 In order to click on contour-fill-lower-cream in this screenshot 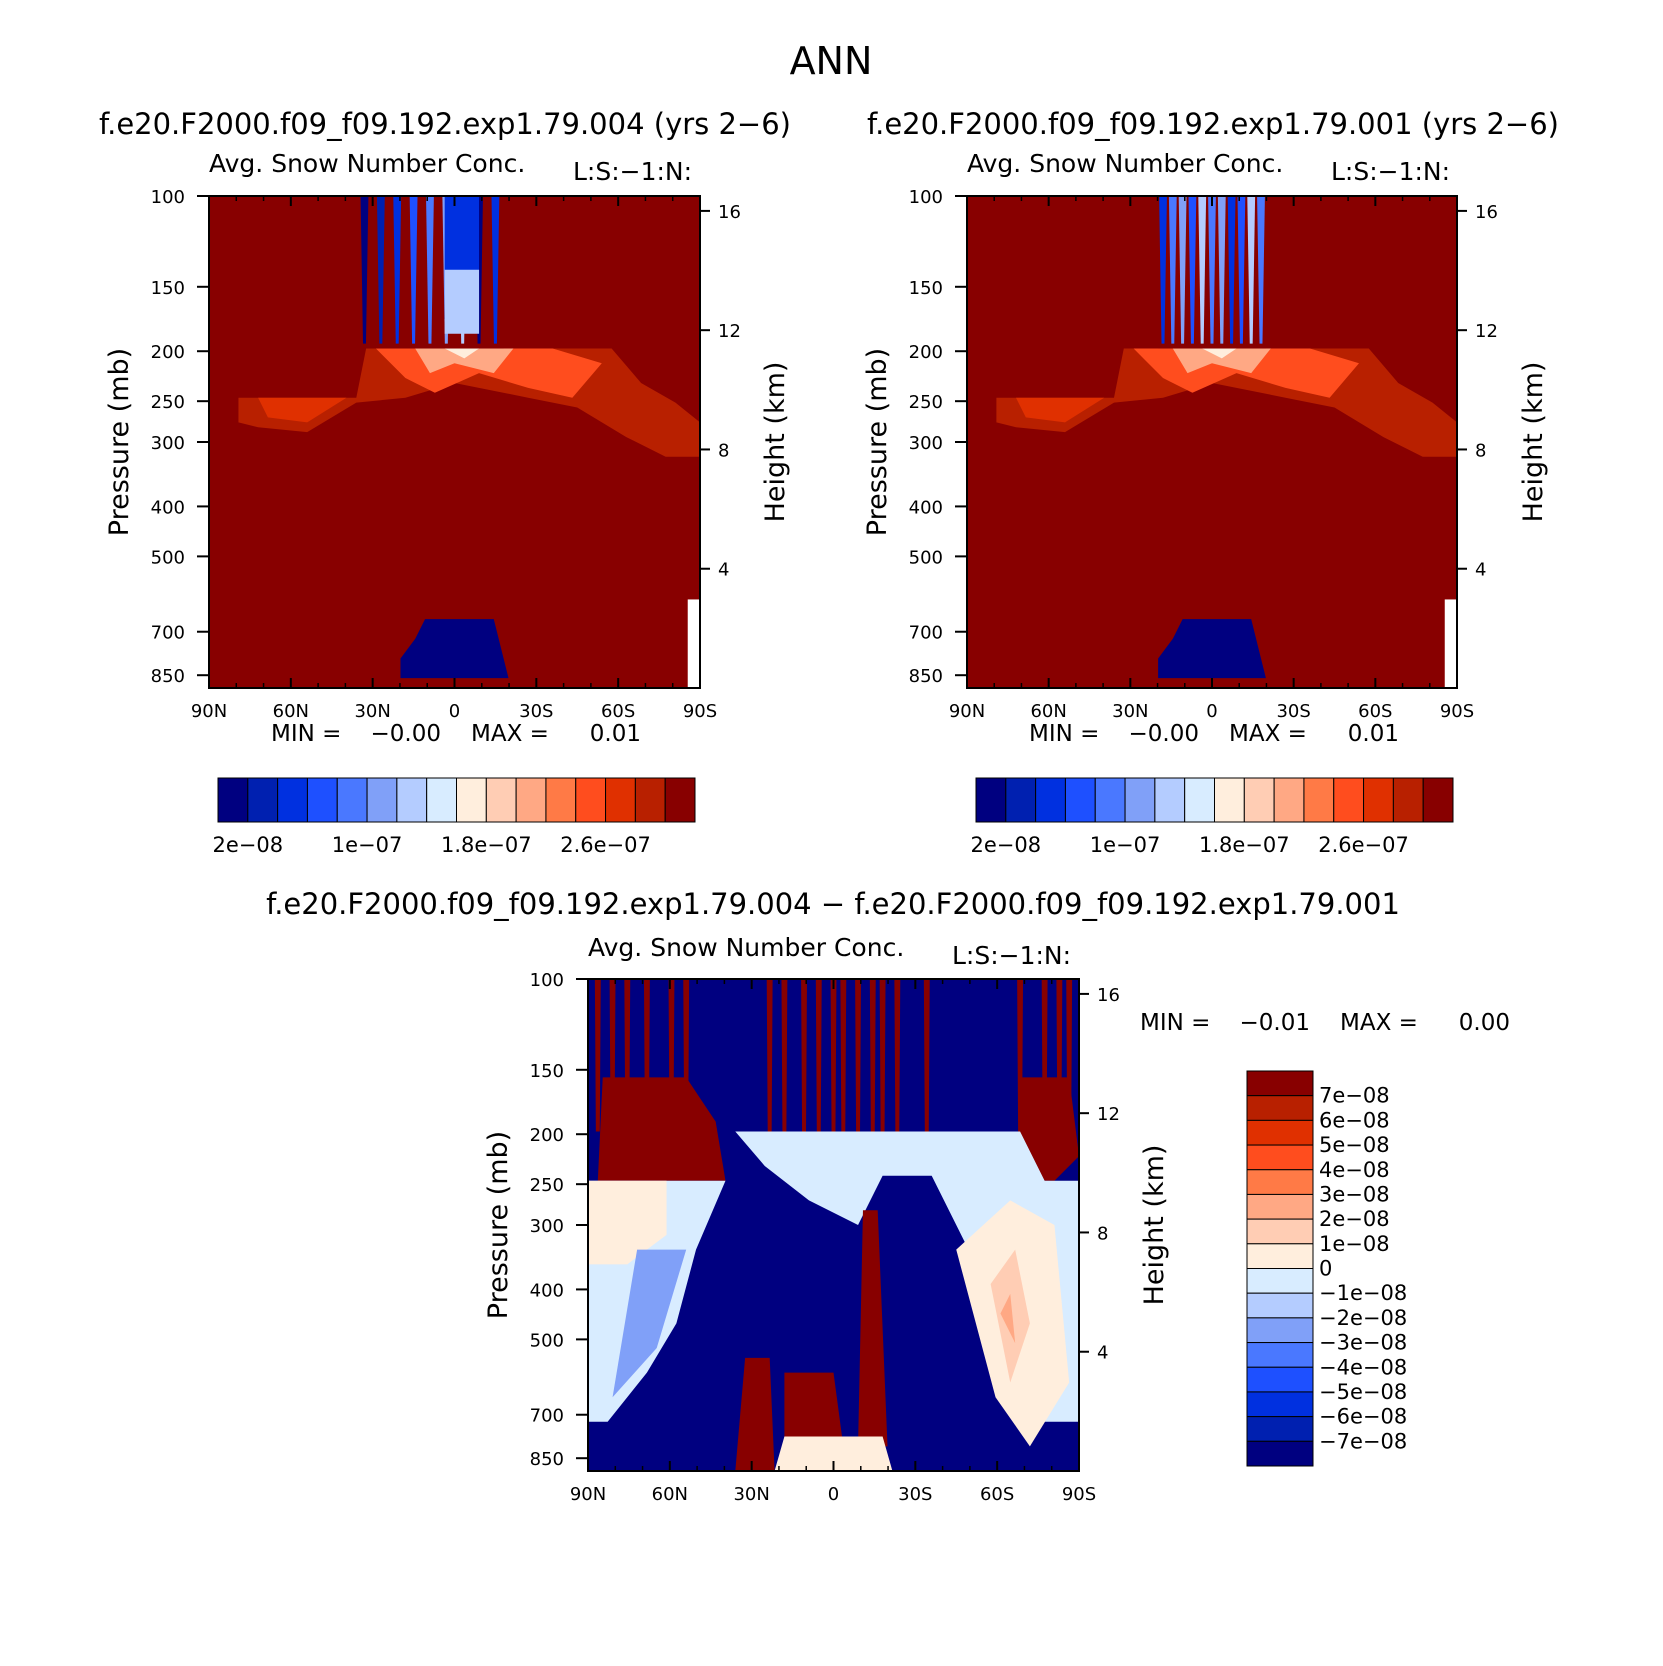, I will do `click(833, 1453)`.